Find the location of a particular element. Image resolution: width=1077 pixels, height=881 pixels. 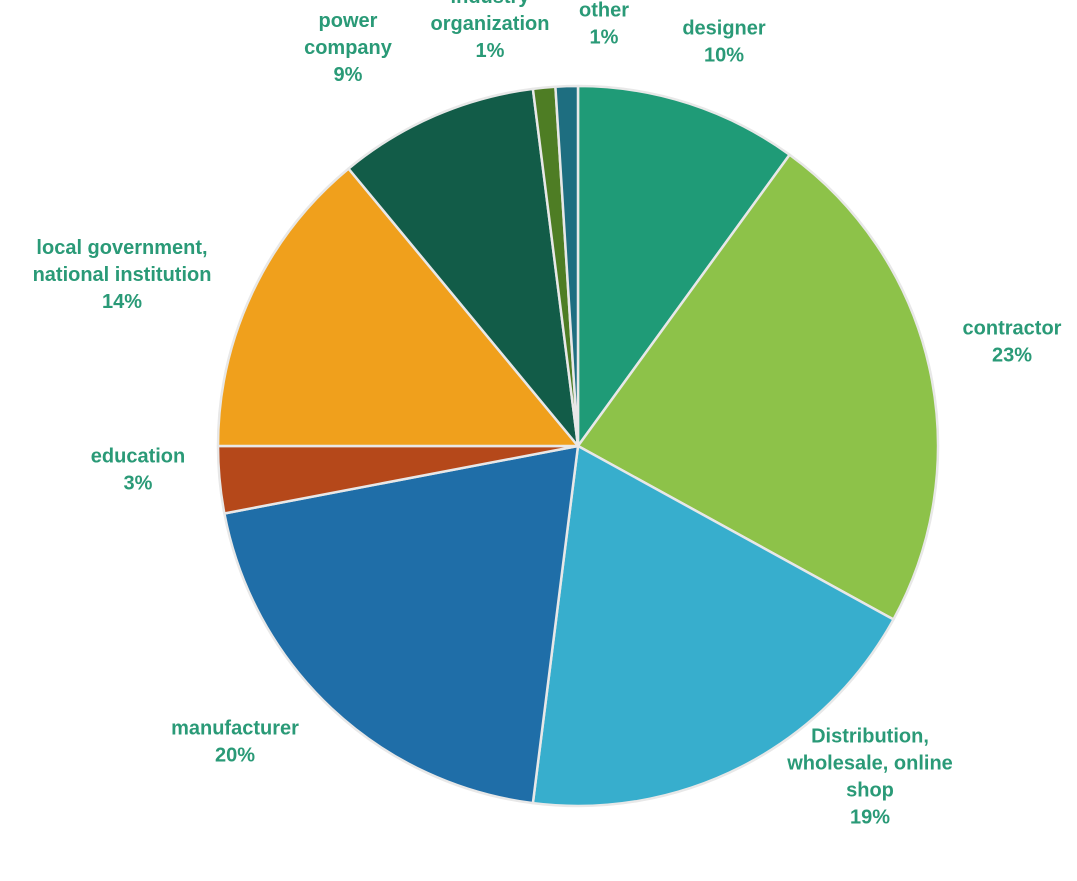

data-label-category: manufacturer is located at coordinates (235, 729).